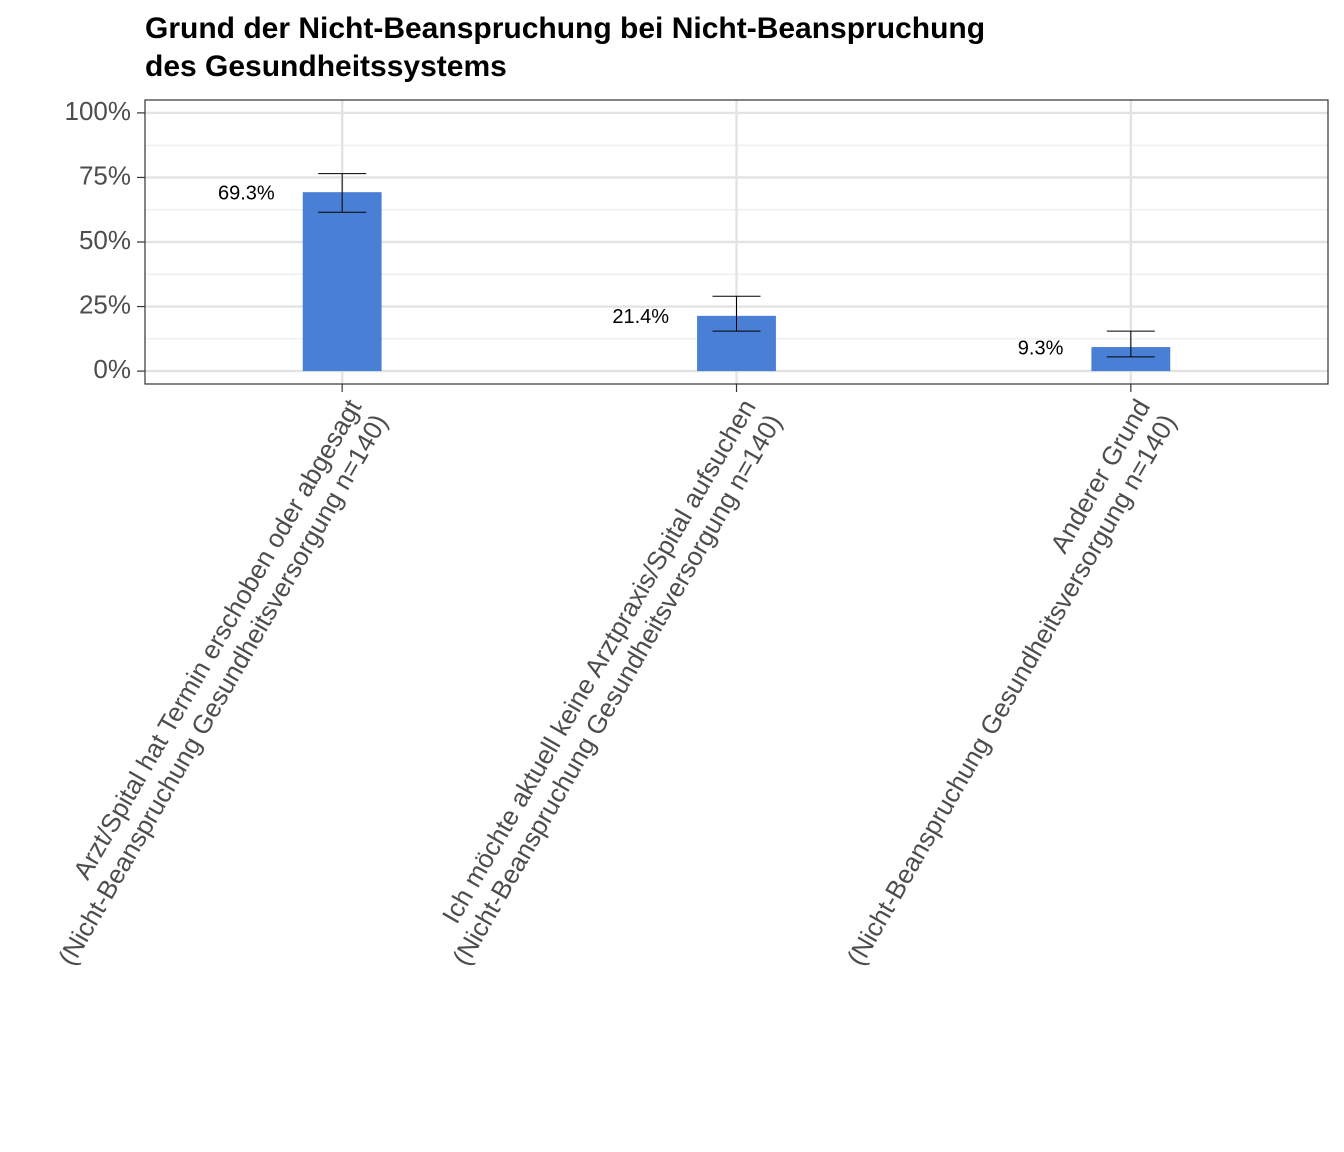 The width and height of the screenshot is (1344, 1152). Describe the element at coordinates (342, 282) in the screenshot. I see `bar` at that location.